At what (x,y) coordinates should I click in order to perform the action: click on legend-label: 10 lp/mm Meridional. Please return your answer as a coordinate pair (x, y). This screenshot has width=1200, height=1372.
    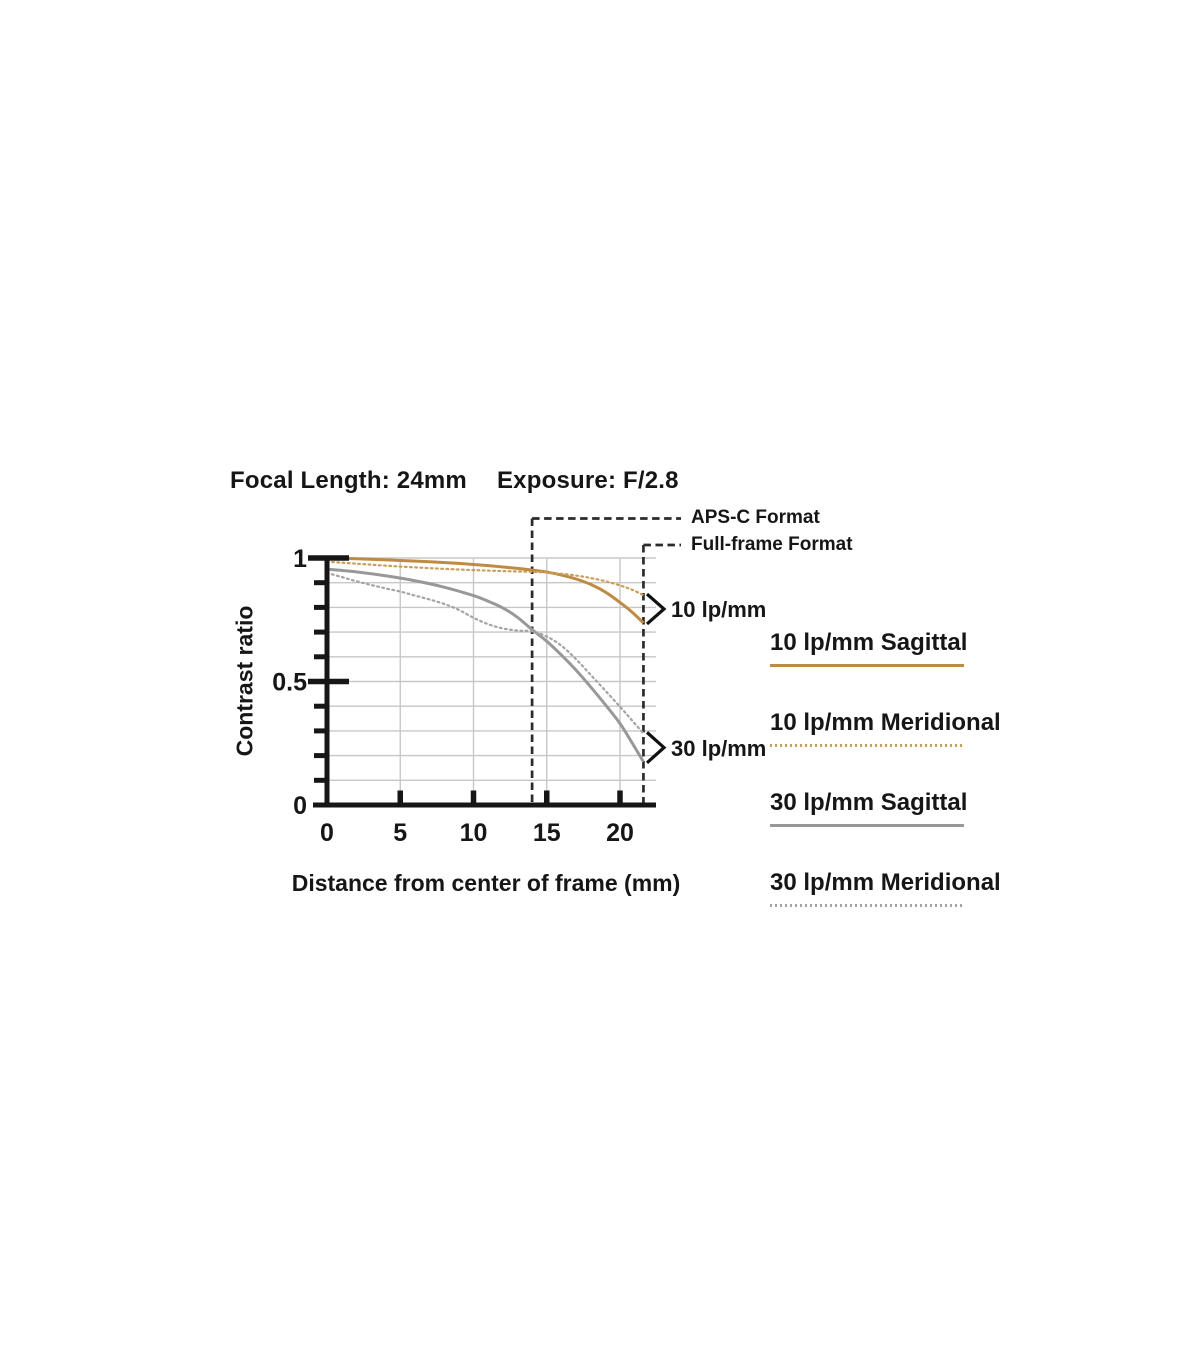
    Looking at the image, I should click on (885, 722).